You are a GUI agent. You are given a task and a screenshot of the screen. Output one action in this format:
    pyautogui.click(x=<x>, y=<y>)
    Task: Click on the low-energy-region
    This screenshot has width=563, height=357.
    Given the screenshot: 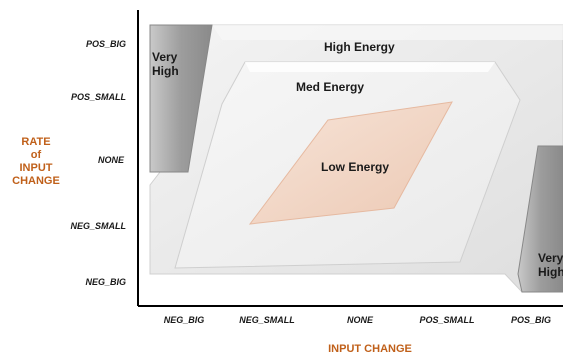 What is the action you would take?
    pyautogui.click(x=350, y=163)
    